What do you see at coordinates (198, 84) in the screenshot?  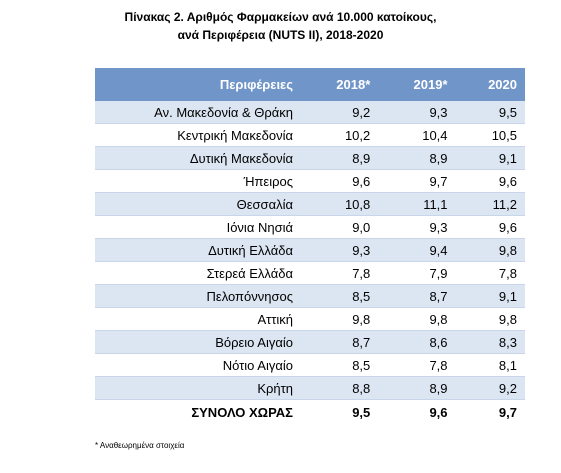 I see `column-header: Περιφέρειες` at bounding box center [198, 84].